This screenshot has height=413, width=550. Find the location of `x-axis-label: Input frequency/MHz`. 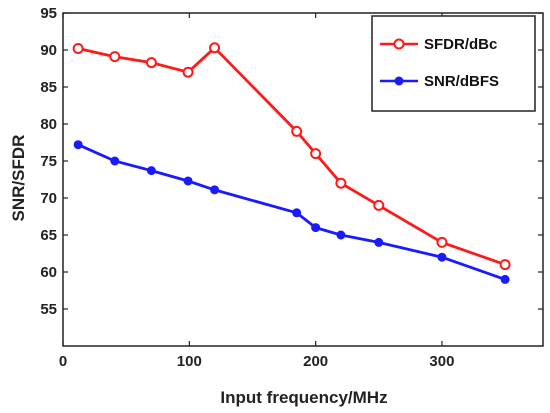

x-axis-label: Input frequency/MHz is located at coordinates (303, 397).